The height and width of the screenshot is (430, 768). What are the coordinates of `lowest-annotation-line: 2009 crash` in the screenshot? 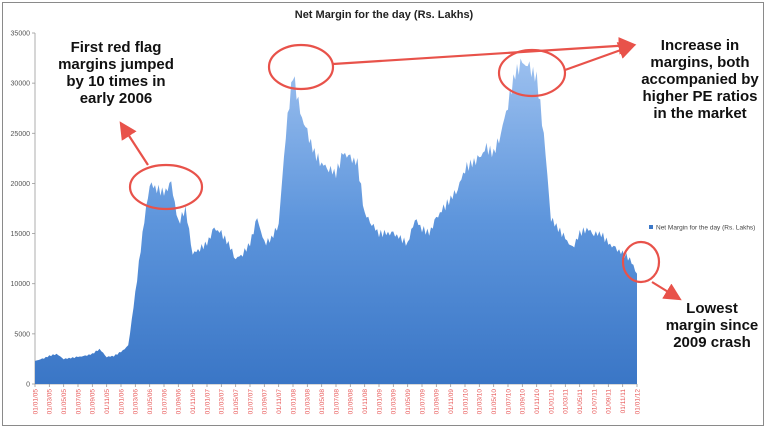 It's located at (712, 342).